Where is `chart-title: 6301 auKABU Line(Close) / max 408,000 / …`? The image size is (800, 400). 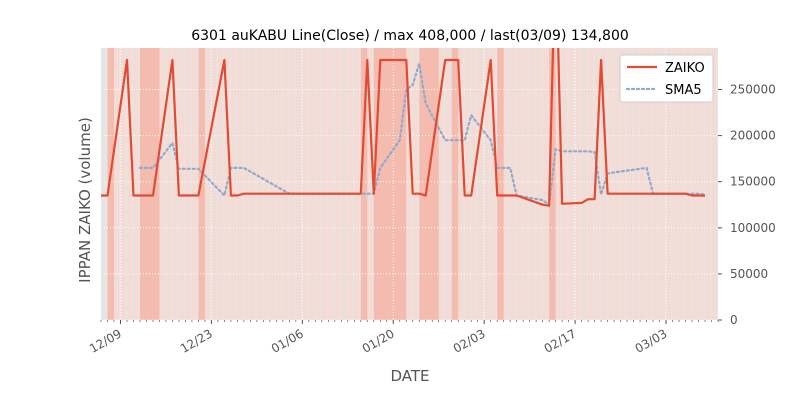 chart-title: 6301 auKABU Line(Close) / max 408,000 / … is located at coordinates (410, 36).